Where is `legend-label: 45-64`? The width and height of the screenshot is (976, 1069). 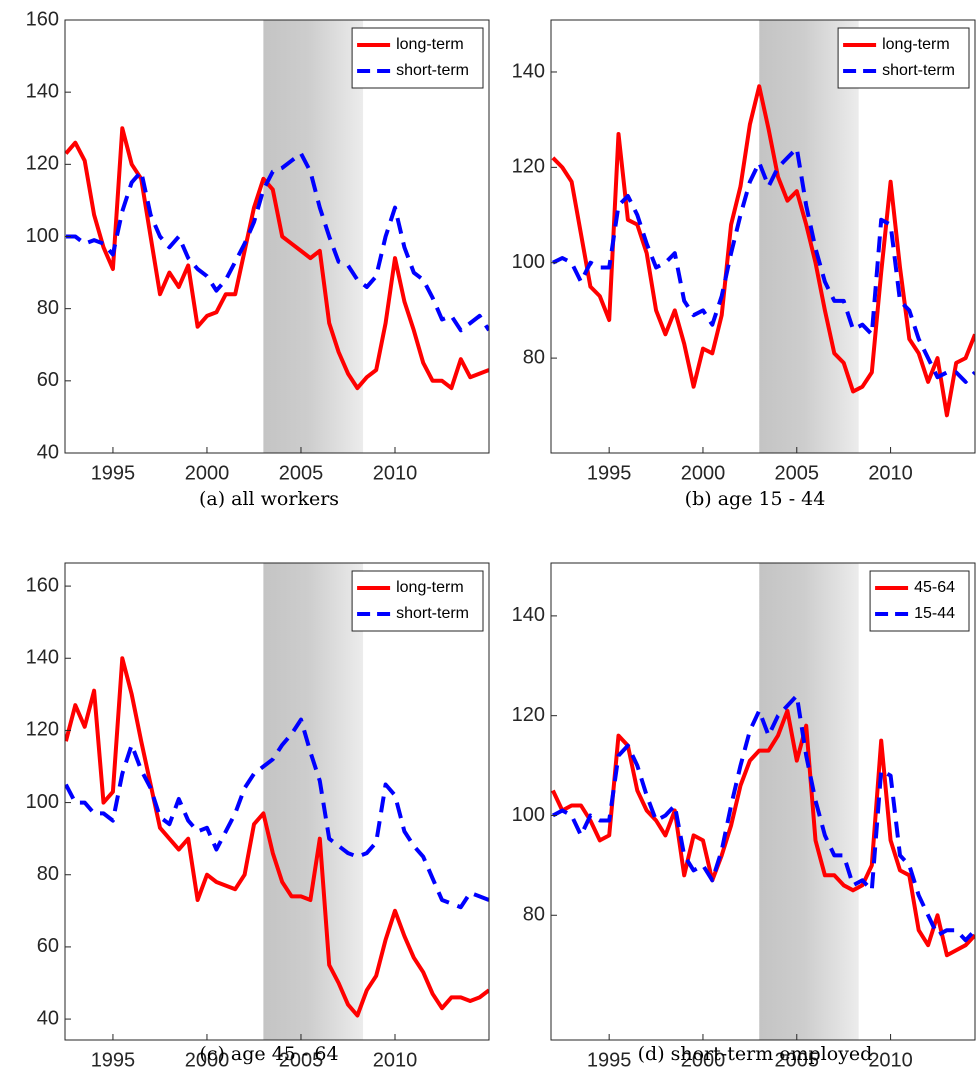
legend-label: 45-64 is located at coordinates (934, 587).